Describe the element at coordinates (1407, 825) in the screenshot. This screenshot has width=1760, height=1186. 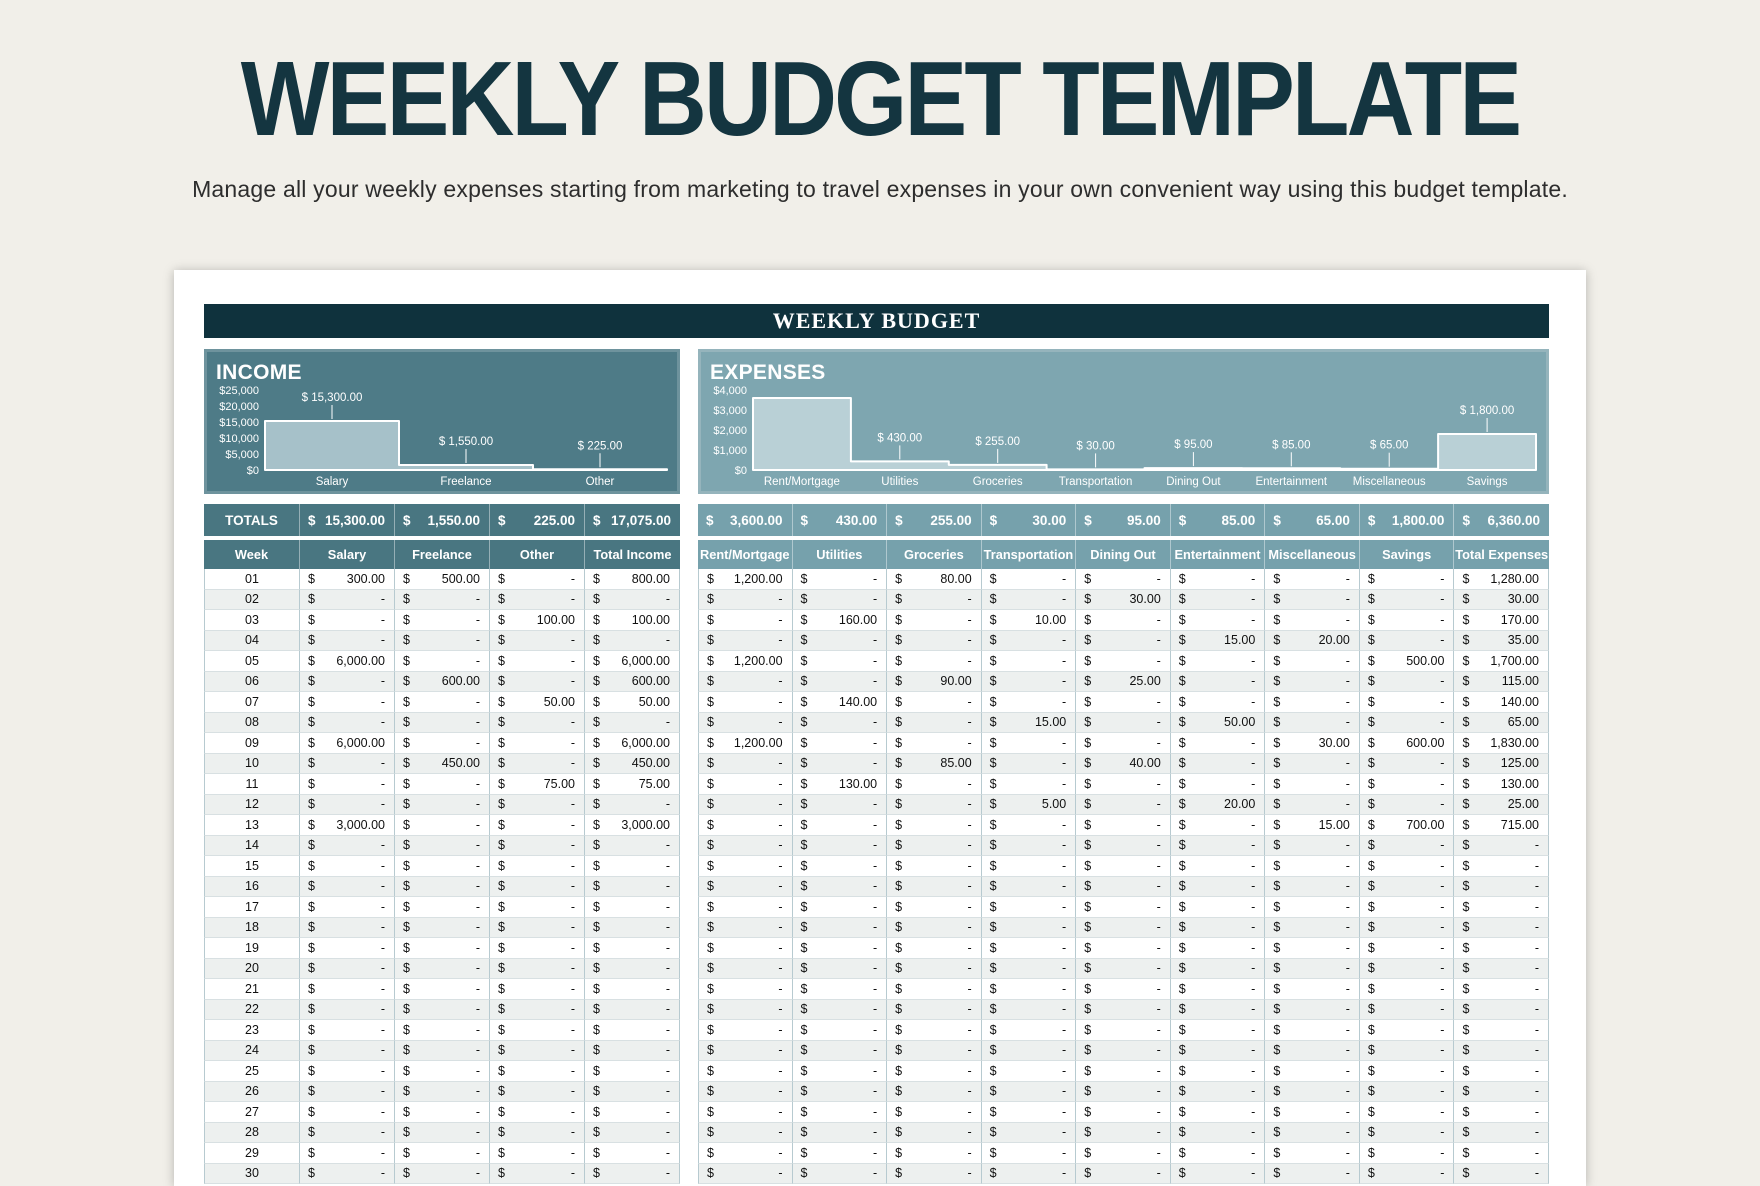
I see `cell-savings: $700.00` at that location.